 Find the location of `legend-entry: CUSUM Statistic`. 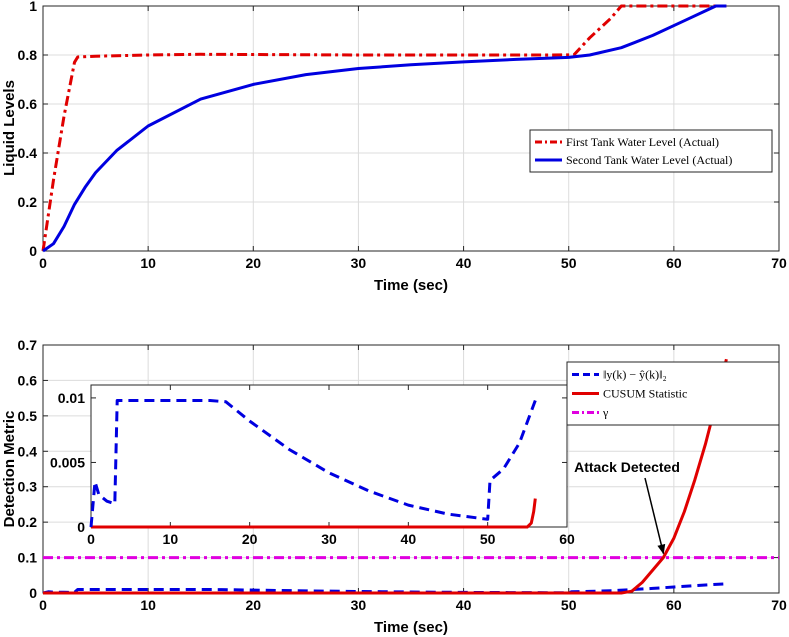

legend-entry: CUSUM Statistic is located at coordinates (645, 394).